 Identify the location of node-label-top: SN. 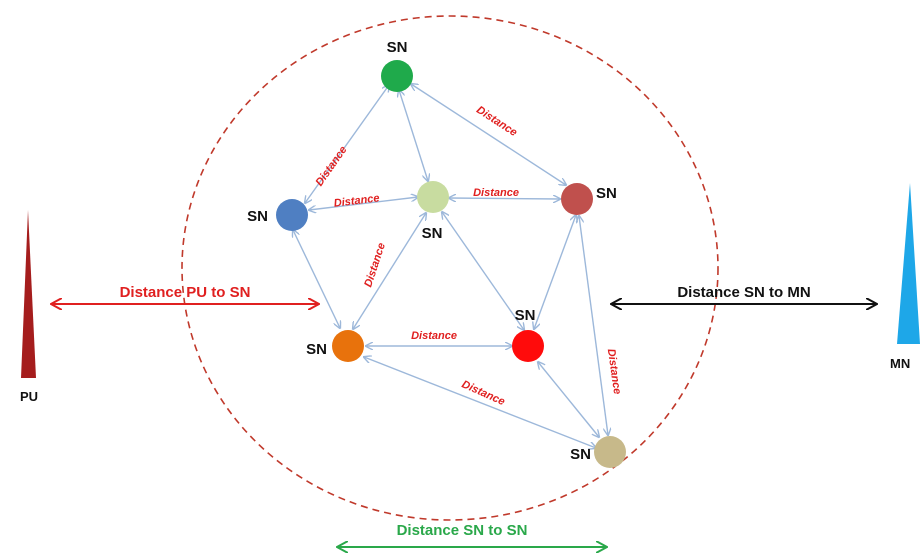
(397, 47).